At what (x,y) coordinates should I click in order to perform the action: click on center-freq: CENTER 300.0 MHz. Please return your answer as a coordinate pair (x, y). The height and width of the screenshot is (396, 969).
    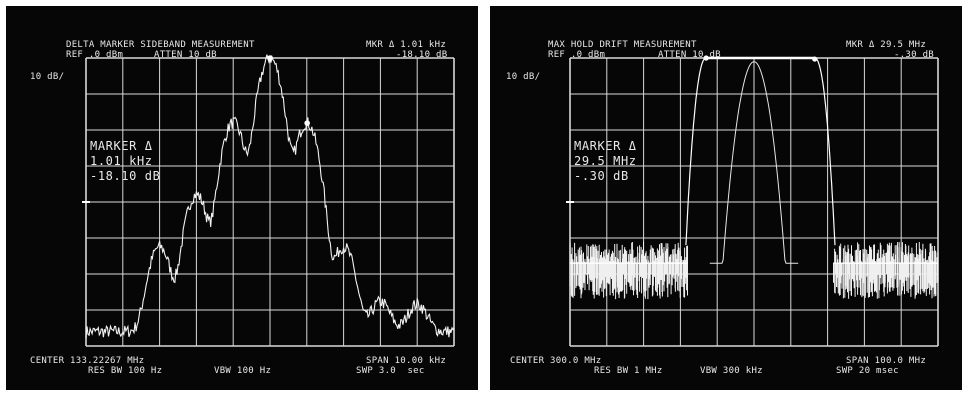
    Looking at the image, I should click on (556, 361).